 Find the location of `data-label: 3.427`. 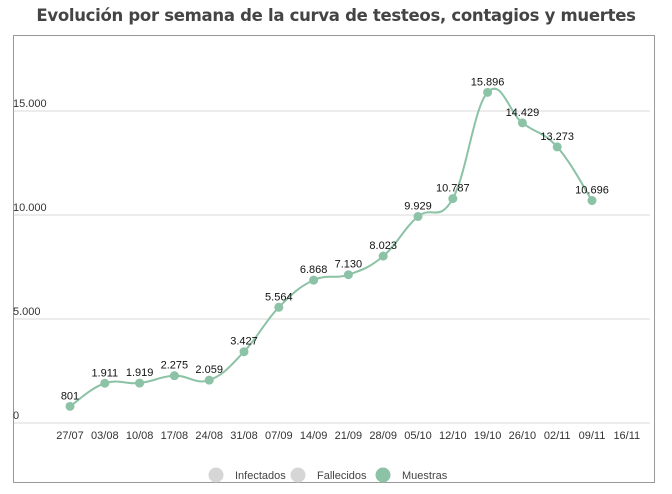

data-label: 3.427 is located at coordinates (244, 342).